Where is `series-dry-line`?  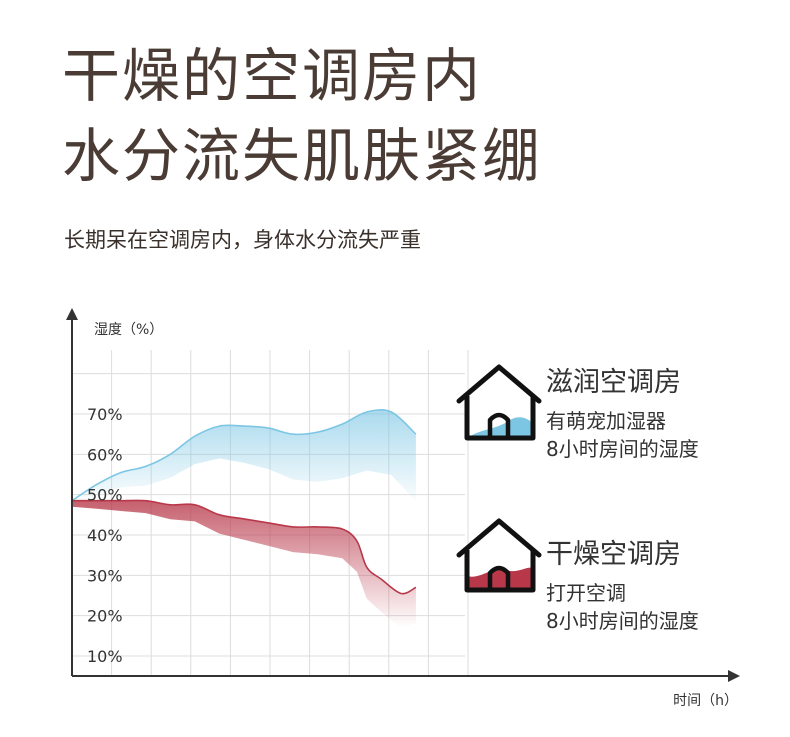
series-dry-line is located at coordinates (244, 547).